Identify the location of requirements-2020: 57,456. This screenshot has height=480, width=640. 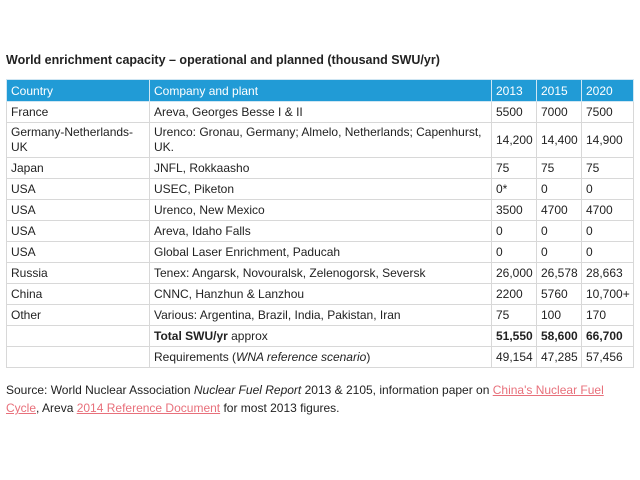
(607, 357).